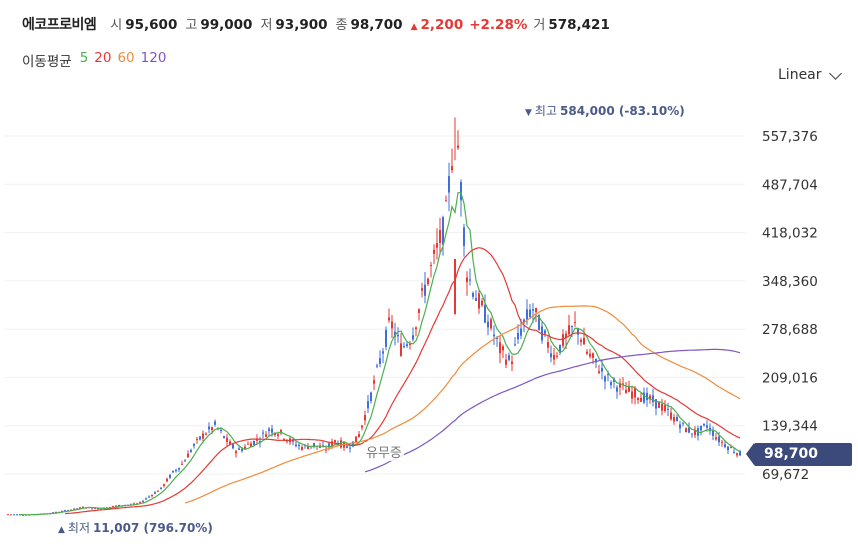 The height and width of the screenshot is (545, 858). Describe the element at coordinates (799, 454) in the screenshot. I see `current-price-tag: 98,700` at that location.